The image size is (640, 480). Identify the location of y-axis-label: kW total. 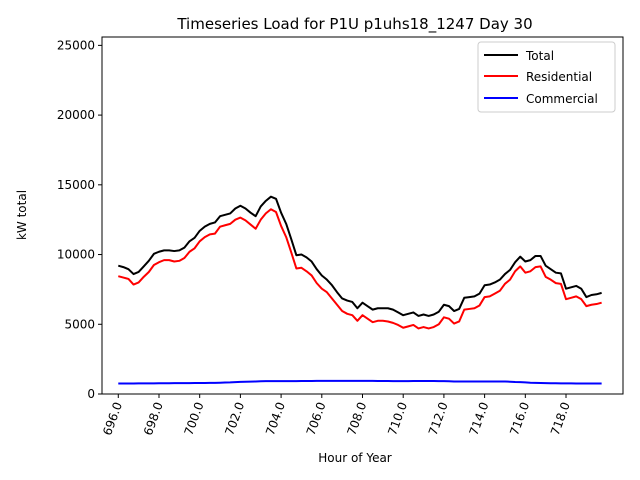
(22, 215).